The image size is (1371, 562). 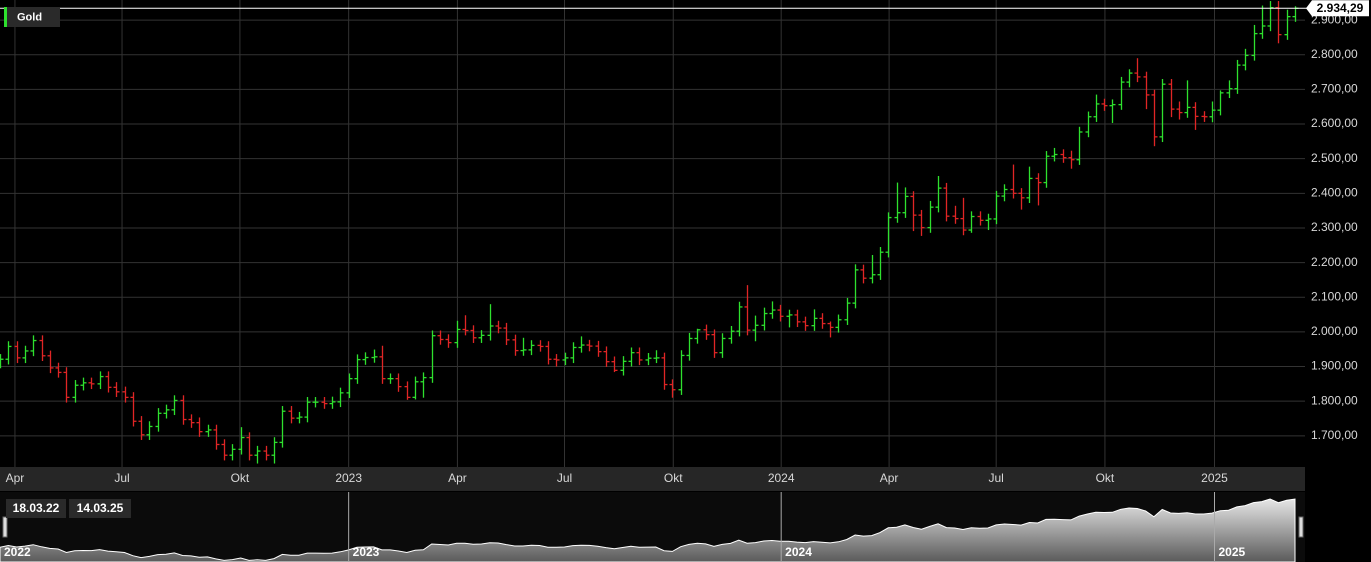 I want to click on last-price-label: 2.934,29, so click(x=1340, y=8).